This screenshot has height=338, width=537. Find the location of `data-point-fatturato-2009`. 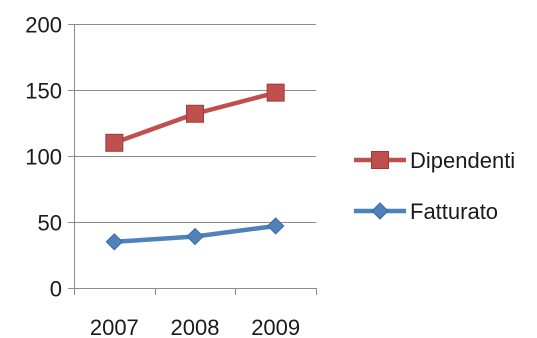

data-point-fatturato-2009 is located at coordinates (275, 226).